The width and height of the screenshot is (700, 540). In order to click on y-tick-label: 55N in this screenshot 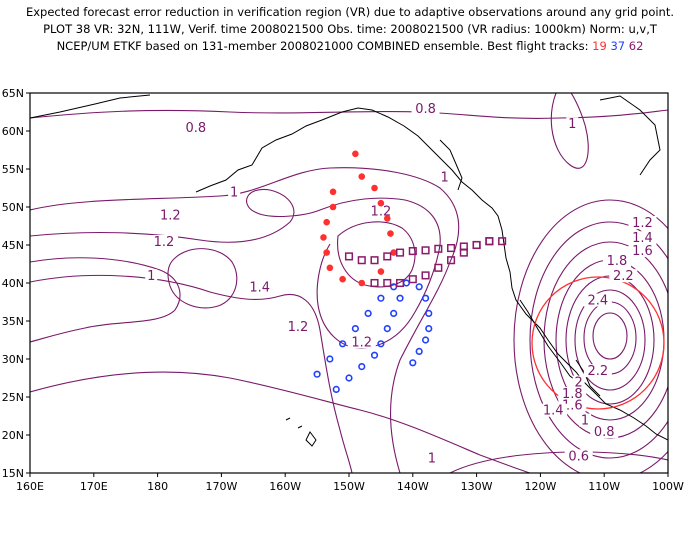, I will do `click(13, 169)`.